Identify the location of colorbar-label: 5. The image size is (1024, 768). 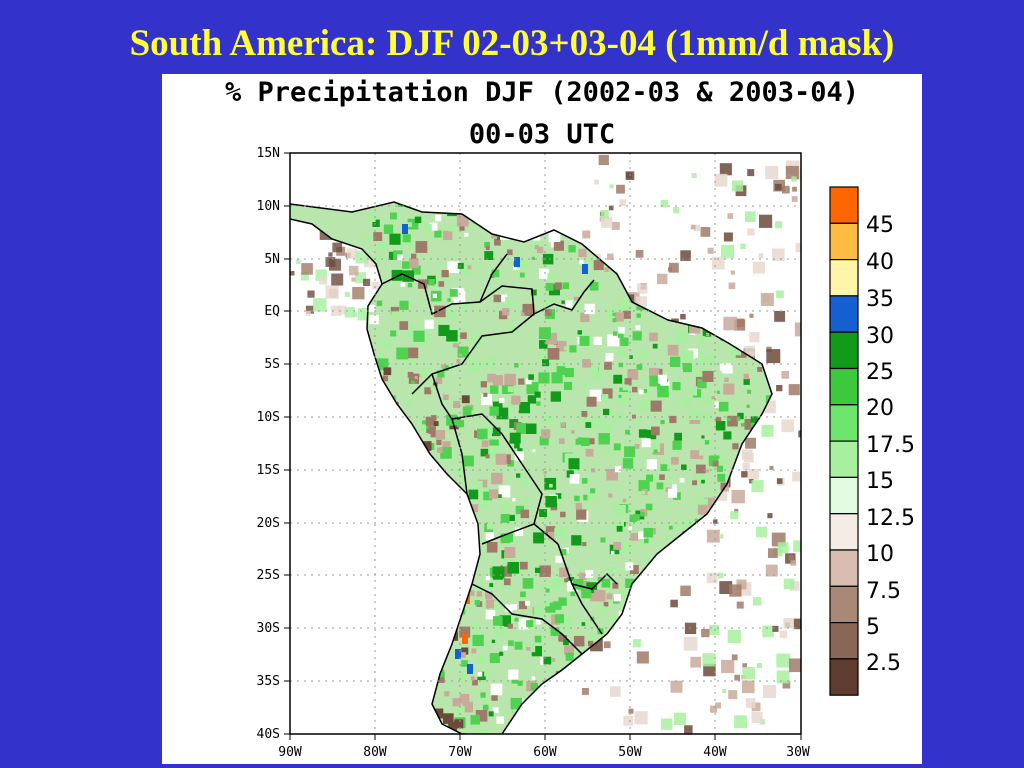
(873, 627).